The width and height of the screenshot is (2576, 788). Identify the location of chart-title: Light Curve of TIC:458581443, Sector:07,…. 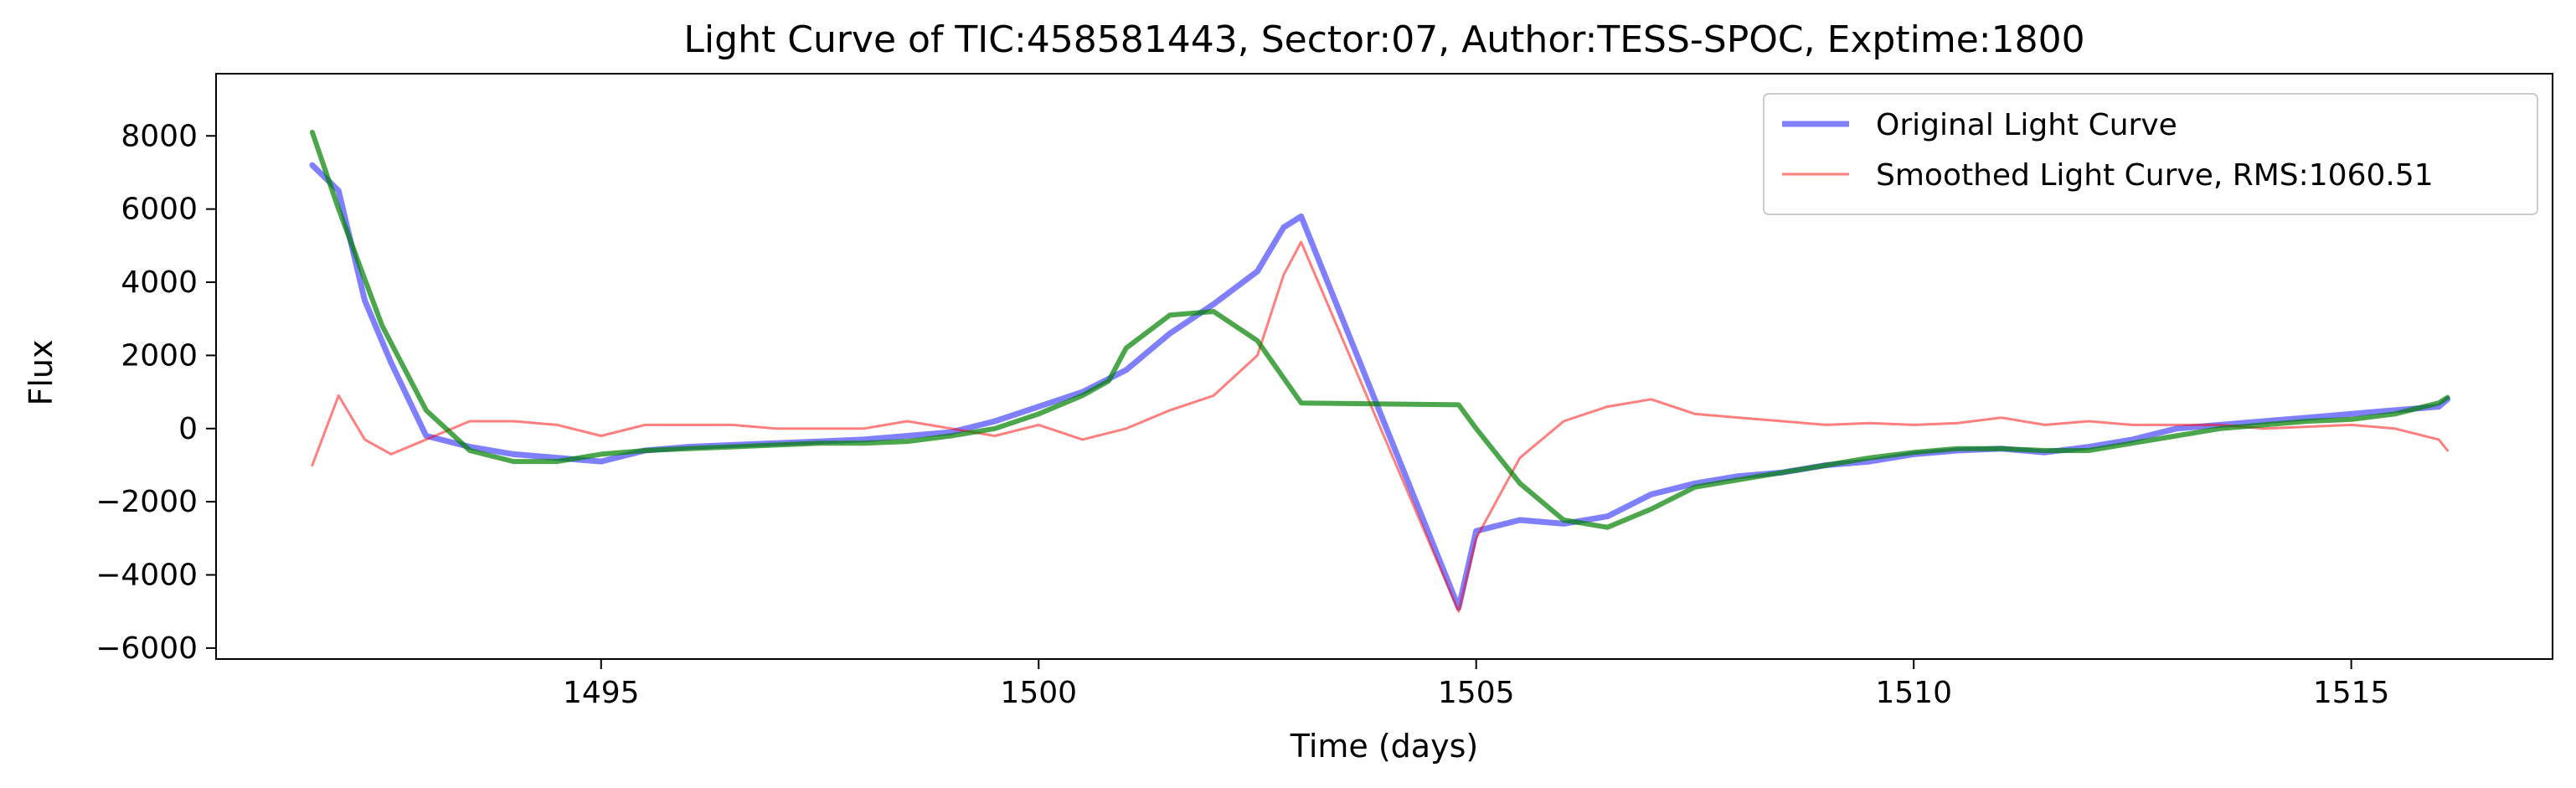
(1383, 39).